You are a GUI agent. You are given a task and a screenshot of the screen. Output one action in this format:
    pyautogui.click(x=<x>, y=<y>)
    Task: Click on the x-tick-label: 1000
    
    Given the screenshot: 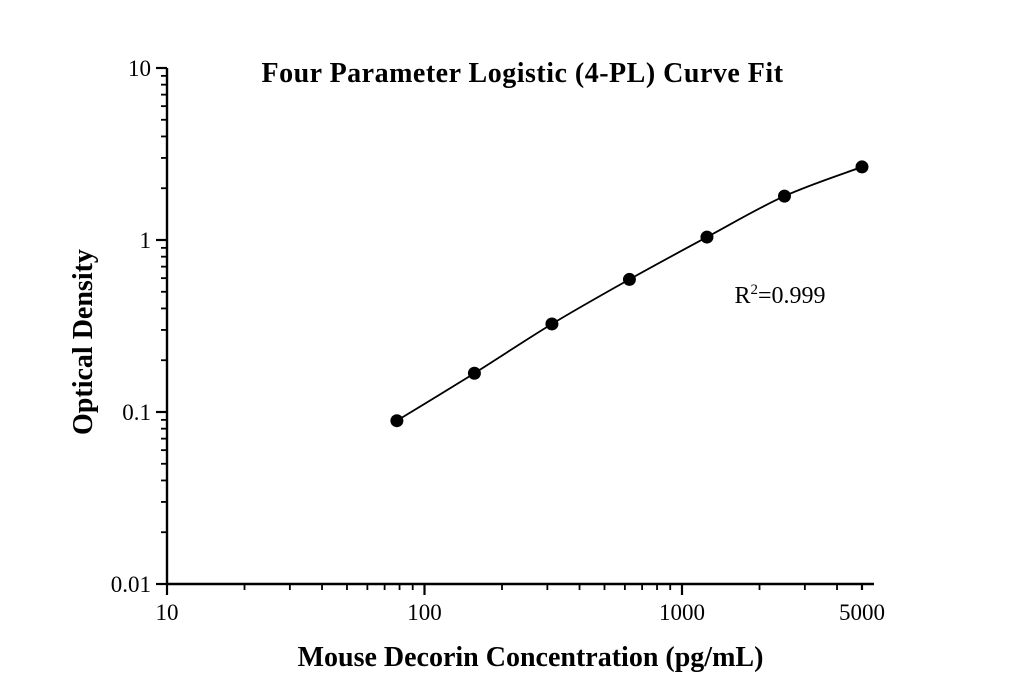 What is the action you would take?
    pyautogui.click(x=682, y=612)
    